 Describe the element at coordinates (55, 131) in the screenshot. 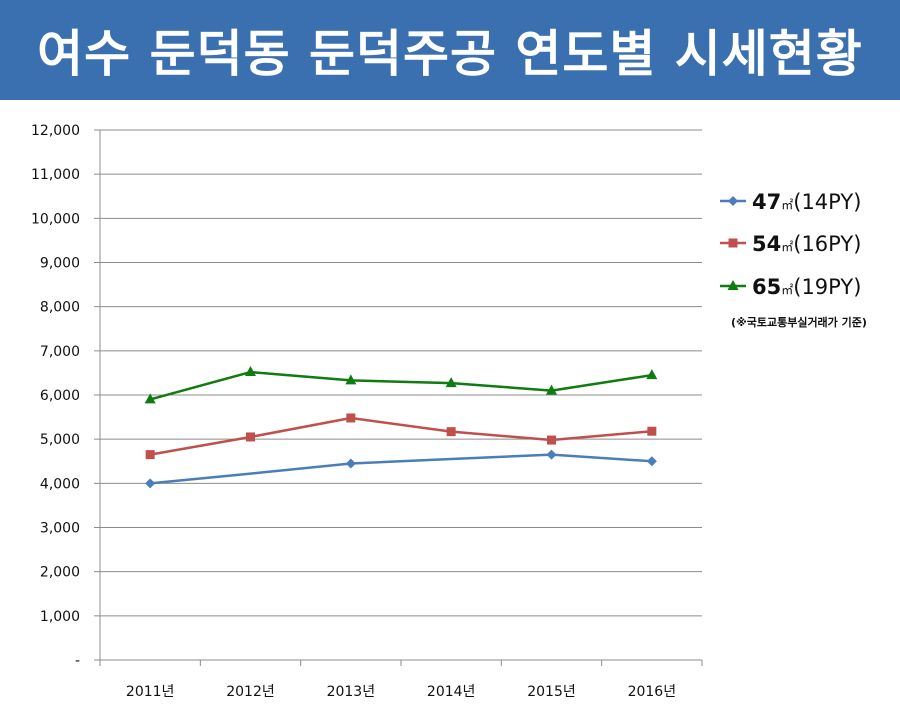

I see `y-tick-label: 12,000` at that location.